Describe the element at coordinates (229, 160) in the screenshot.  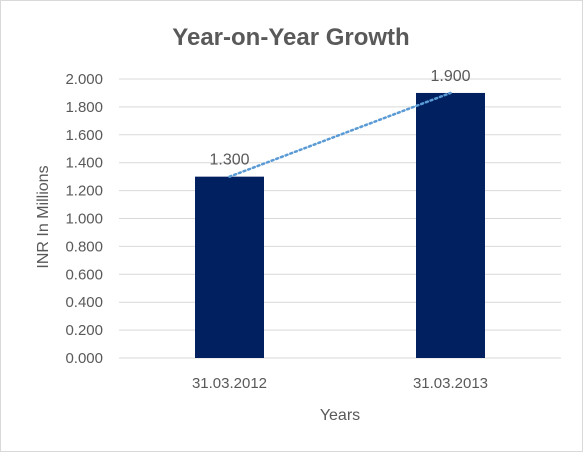
I see `data-label: 1.300` at that location.